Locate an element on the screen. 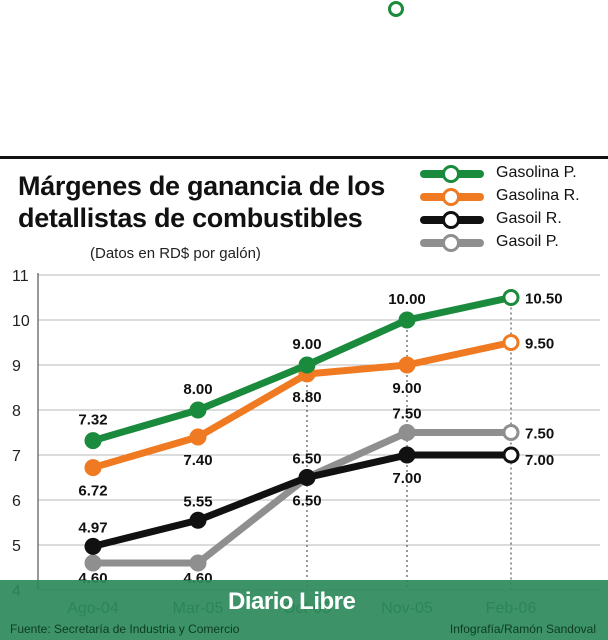 The width and height of the screenshot is (608, 640). y-tick-label: 11 is located at coordinates (20, 276).